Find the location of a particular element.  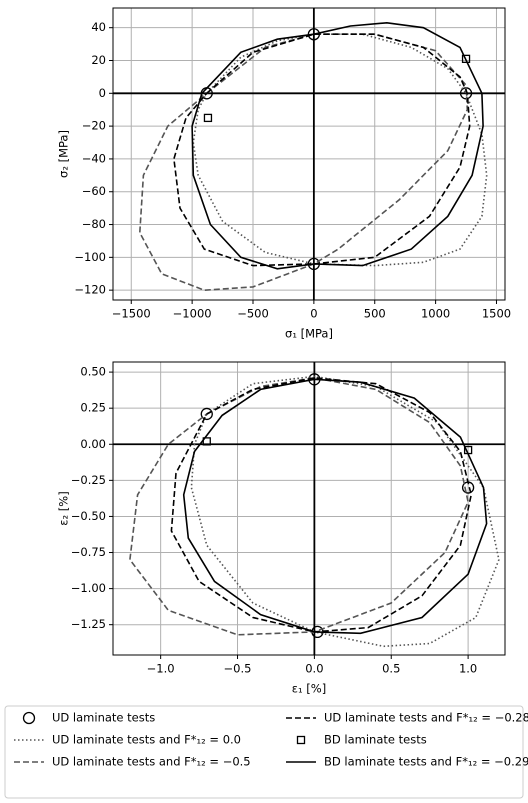

x-tick-label: 1000 is located at coordinates (435, 314).